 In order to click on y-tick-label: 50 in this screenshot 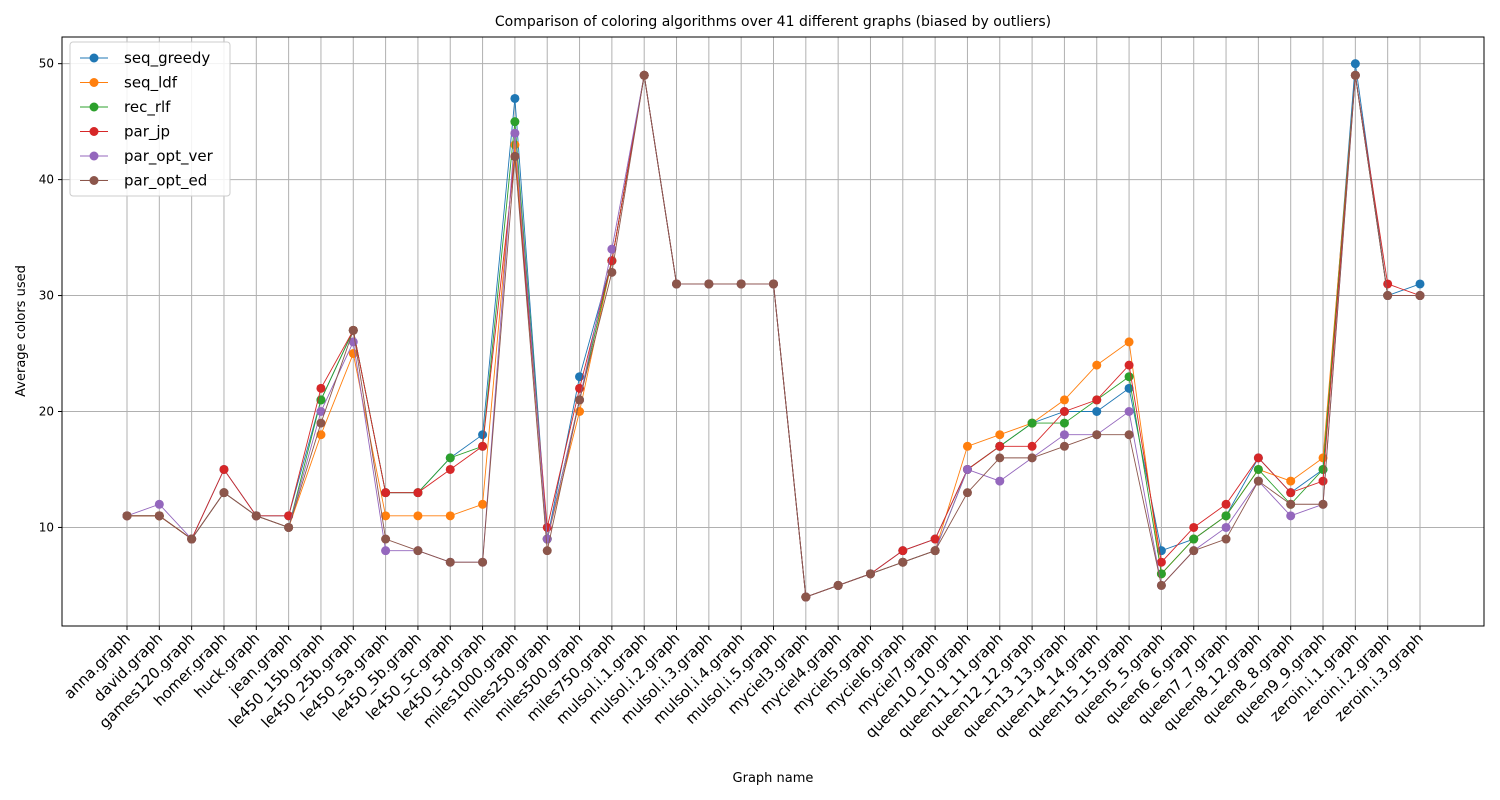, I will do `click(46, 64)`.